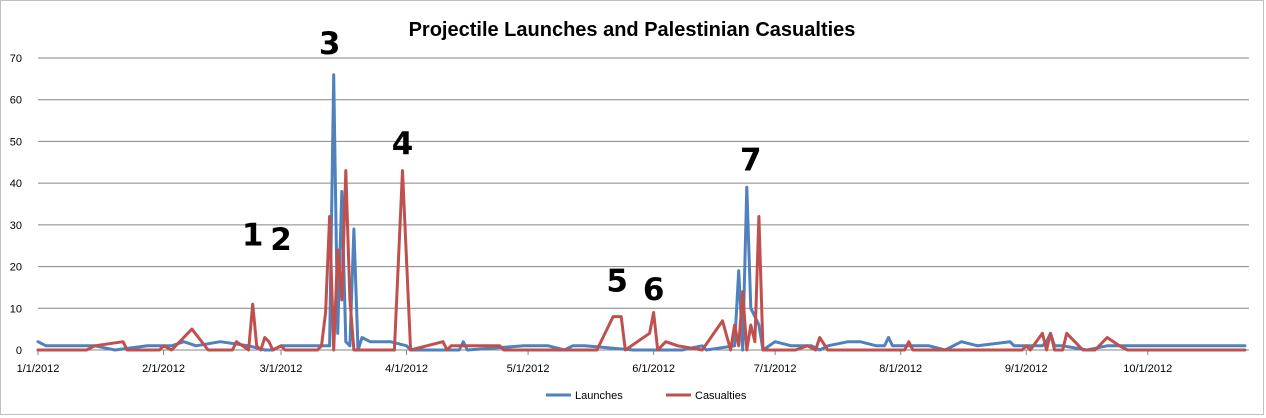  Describe the element at coordinates (16, 142) in the screenshot. I see `y-tick-label: 50` at that location.